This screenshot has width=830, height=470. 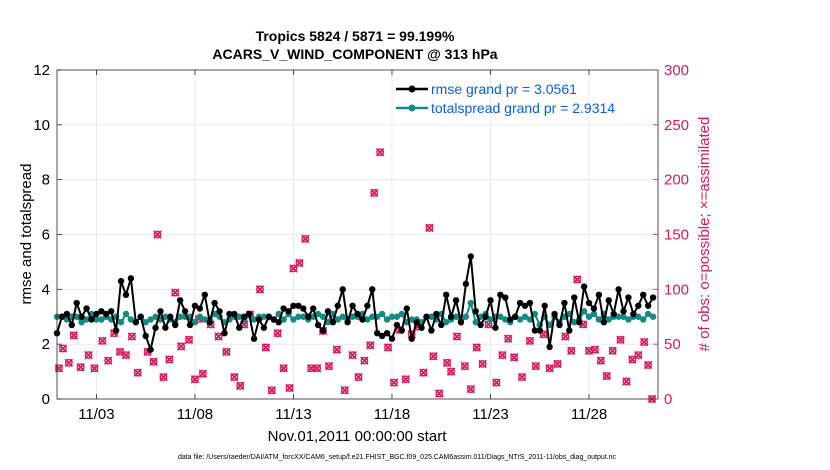 I want to click on x-tick-label: 11/08, so click(x=195, y=414).